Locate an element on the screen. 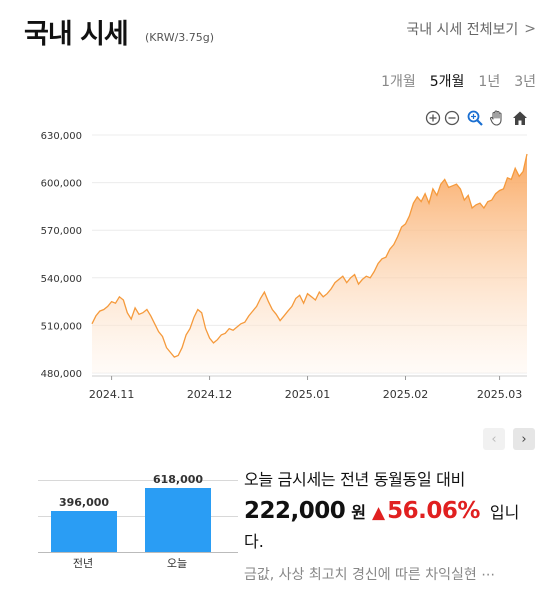  up-arrow-icon: ▲ is located at coordinates (379, 513).